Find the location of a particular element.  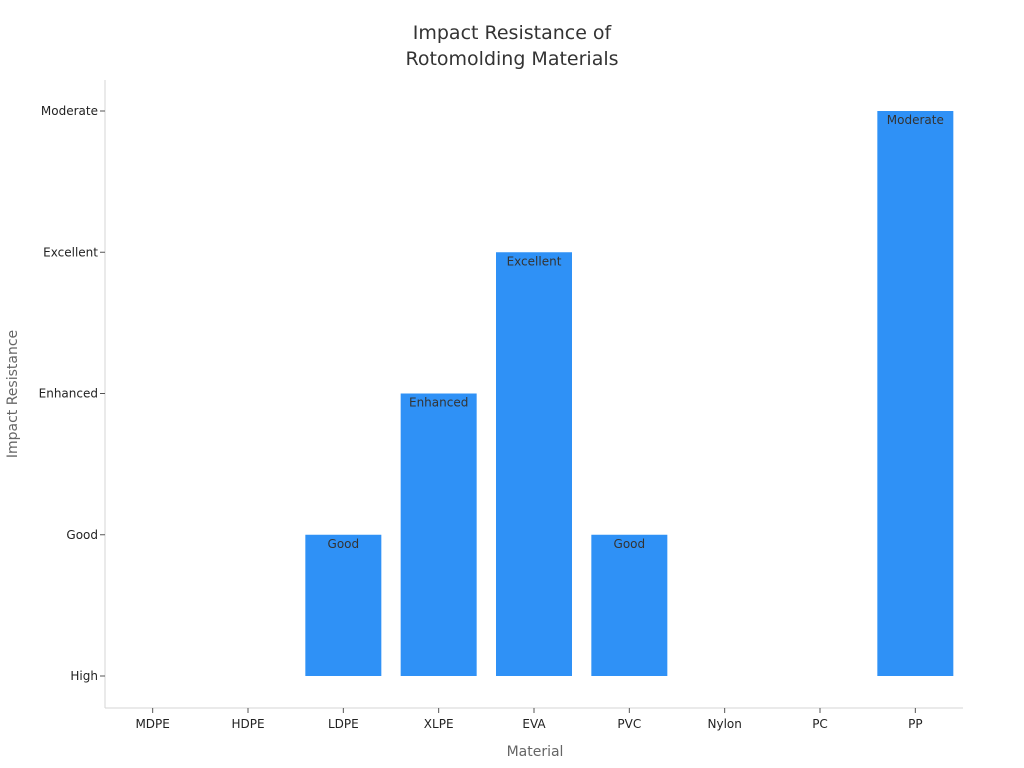

x-tick-label: HDPE is located at coordinates (247, 724).